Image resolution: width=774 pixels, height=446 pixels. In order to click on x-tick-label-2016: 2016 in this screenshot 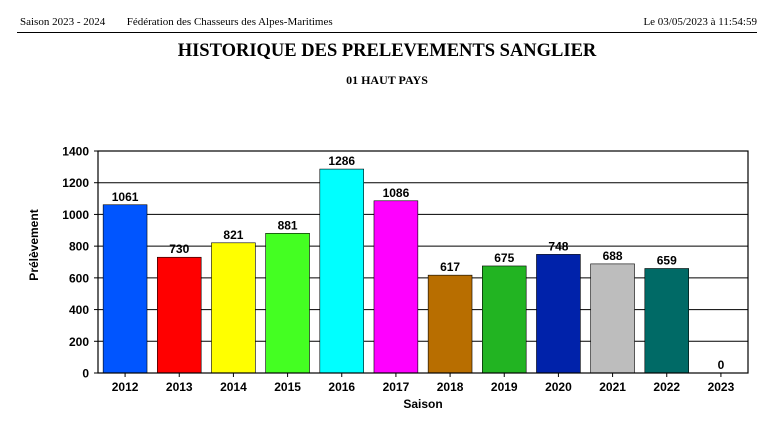, I will do `click(341, 387)`.